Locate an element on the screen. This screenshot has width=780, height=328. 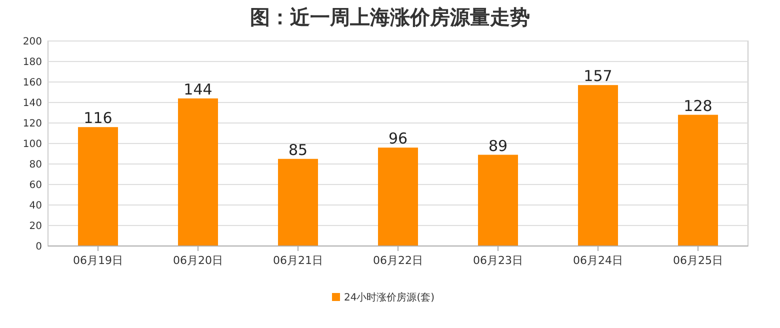
legend-label: 24小时涨价房源(套) is located at coordinates (389, 298).